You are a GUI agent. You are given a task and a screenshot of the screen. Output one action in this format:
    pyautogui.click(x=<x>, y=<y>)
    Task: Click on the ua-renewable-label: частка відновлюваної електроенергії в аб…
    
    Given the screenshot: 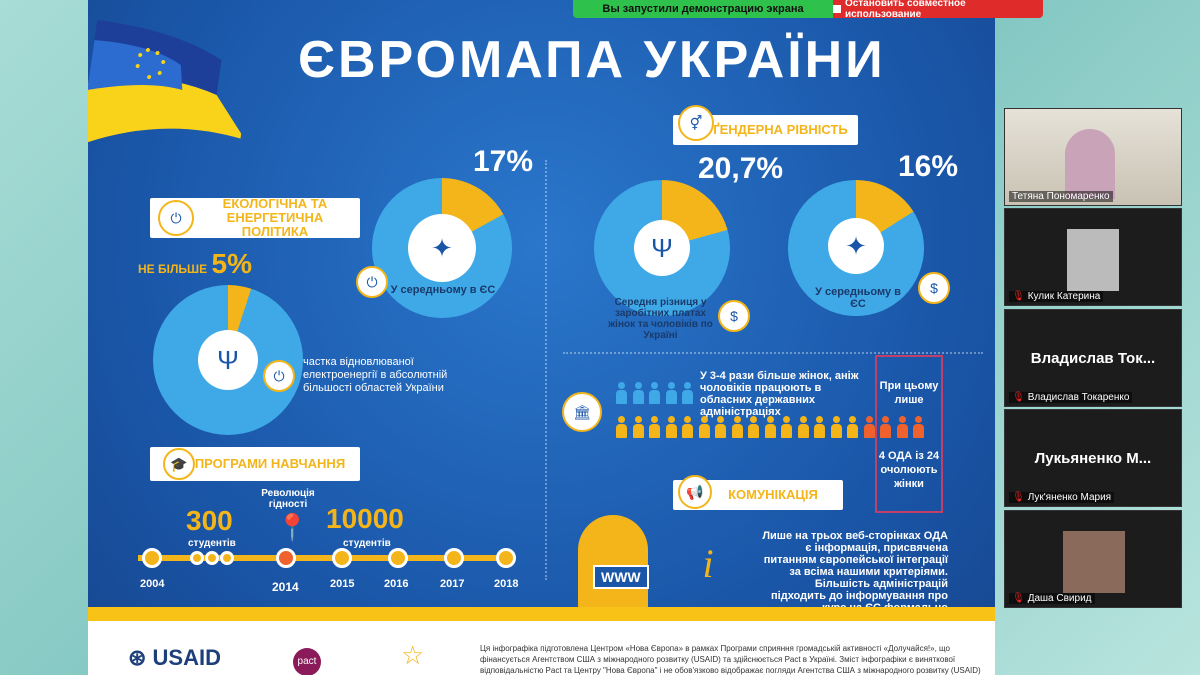 What is the action you would take?
    pyautogui.click(x=375, y=375)
    